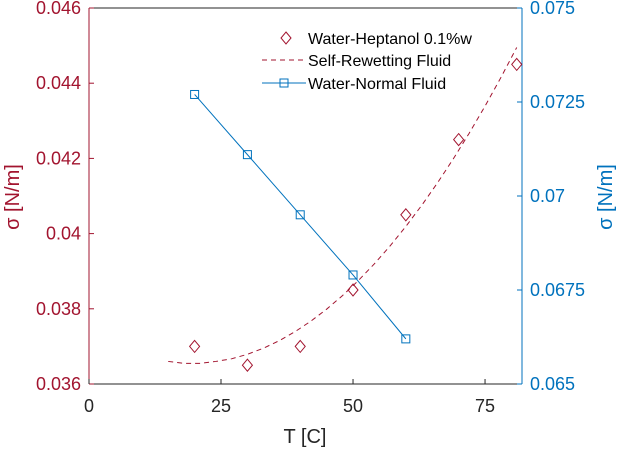 Image resolution: width=628 pixels, height=449 pixels. Describe the element at coordinates (58, 158) in the screenshot. I see `left-y-tick-label: 0.042` at that location.